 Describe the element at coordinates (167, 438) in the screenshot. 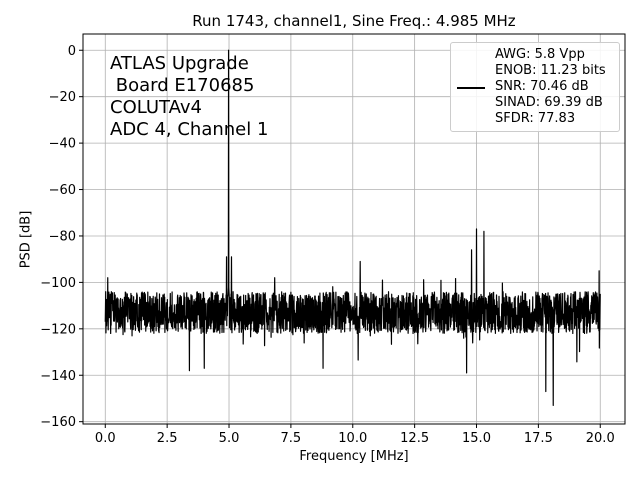

I see `x-tick-label: 2.5` at that location.